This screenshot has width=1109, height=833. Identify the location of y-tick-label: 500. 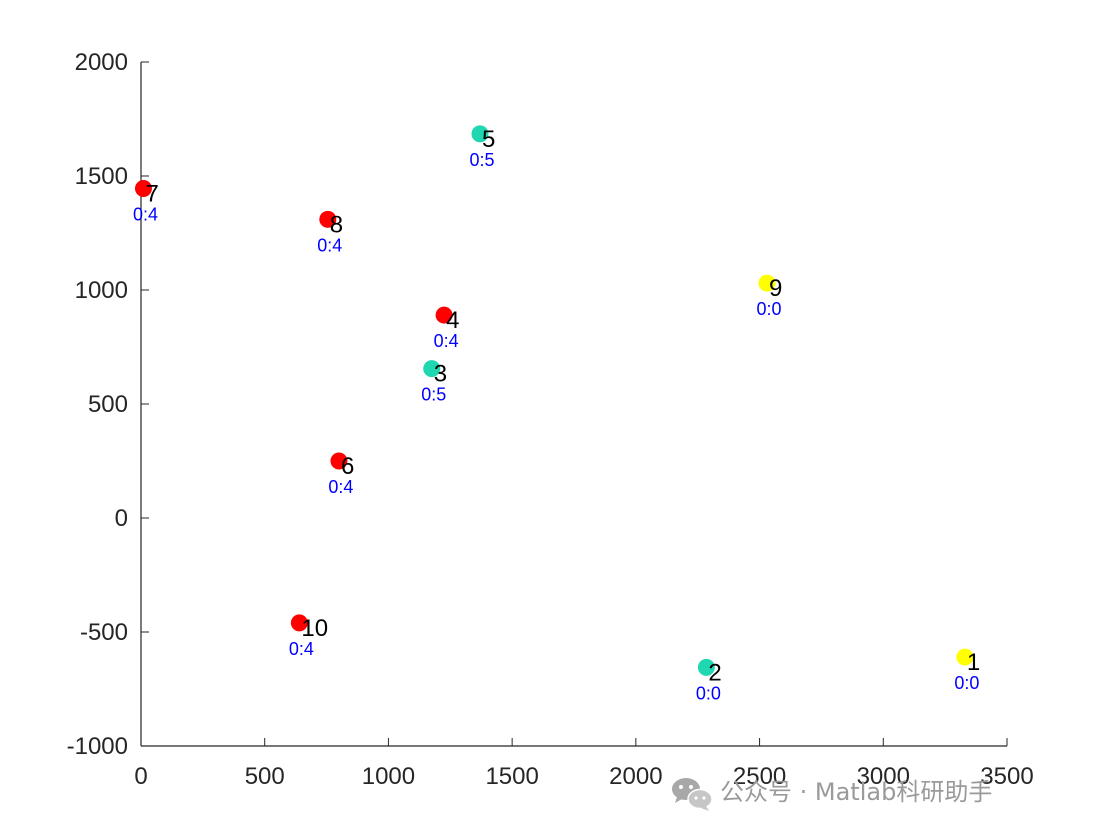
(108, 404).